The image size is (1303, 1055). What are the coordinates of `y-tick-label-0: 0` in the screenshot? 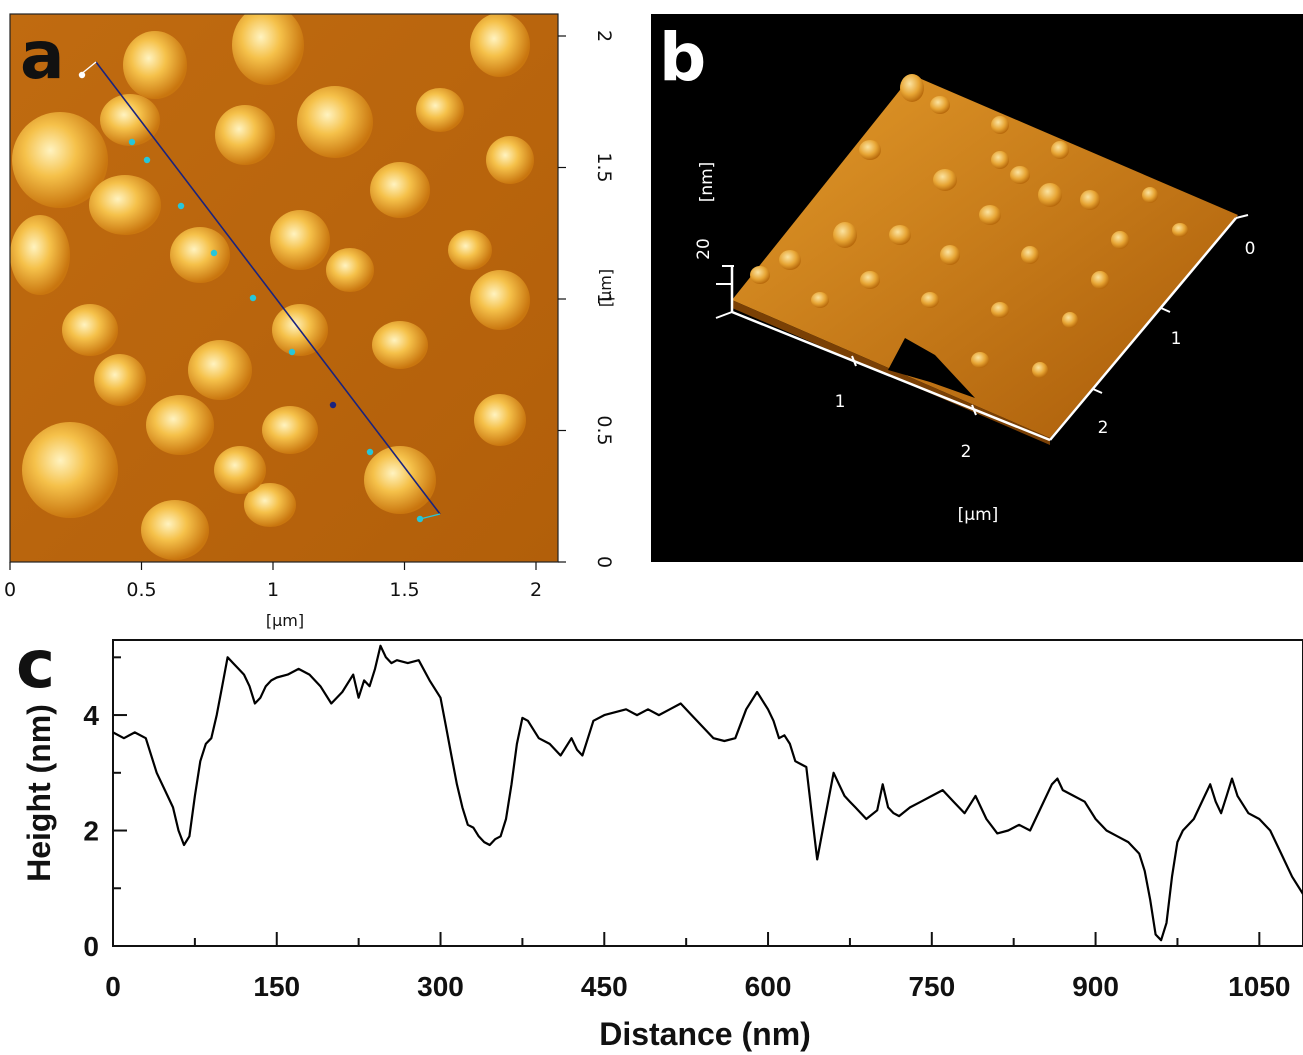 It's located at (91, 946).